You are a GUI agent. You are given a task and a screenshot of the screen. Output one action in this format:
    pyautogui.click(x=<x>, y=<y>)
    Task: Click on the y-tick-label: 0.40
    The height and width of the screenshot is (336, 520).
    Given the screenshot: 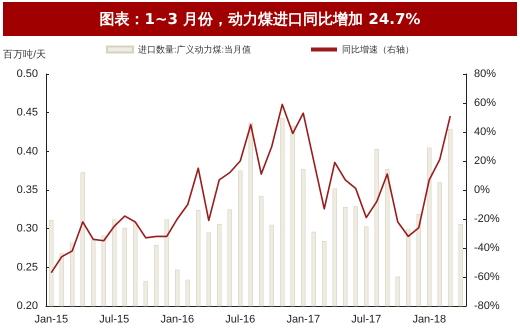 What is the action you would take?
    pyautogui.click(x=27, y=151)
    